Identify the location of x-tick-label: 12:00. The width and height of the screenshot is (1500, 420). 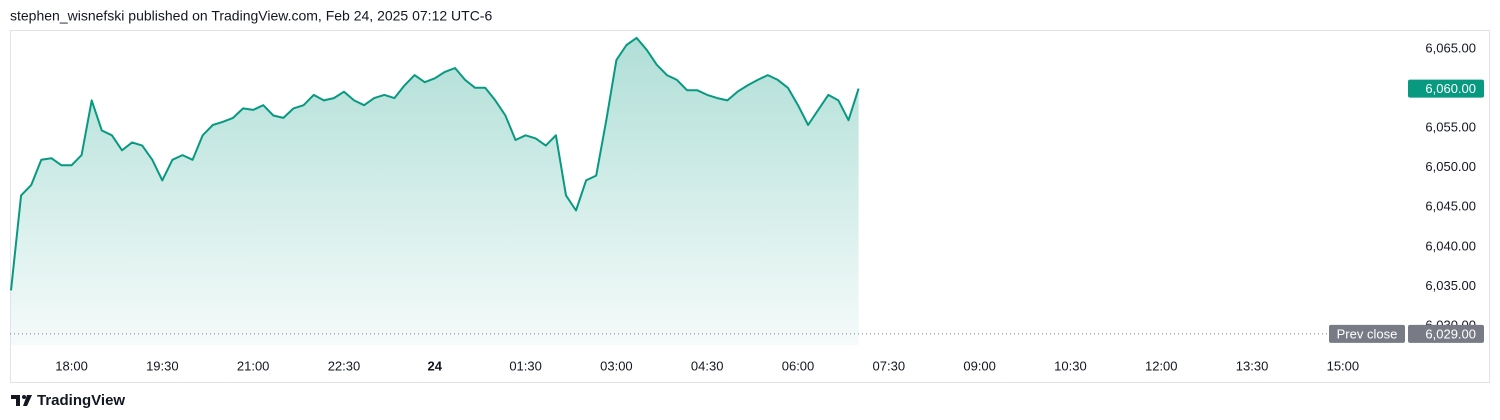
(1161, 365).